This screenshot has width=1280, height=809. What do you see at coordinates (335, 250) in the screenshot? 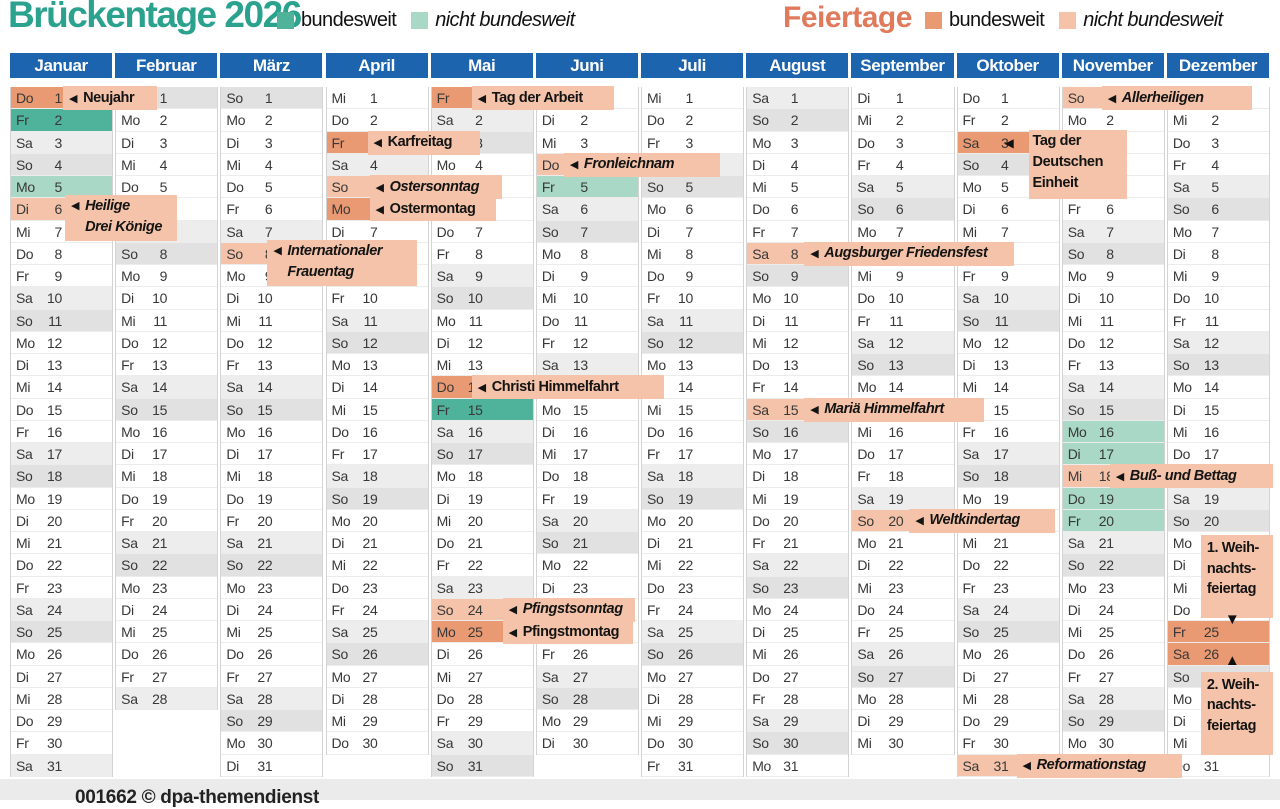
I see `label-line: Internationaler` at bounding box center [335, 250].